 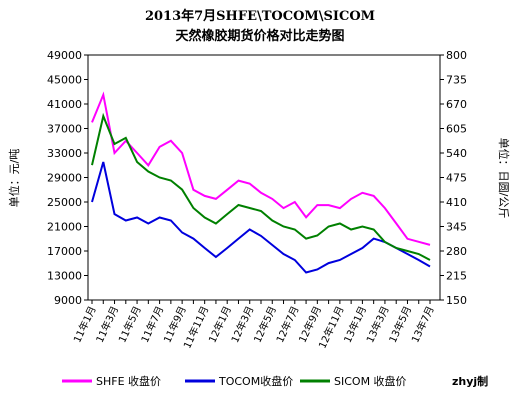 I want to click on y2-tick-label: 280, so click(x=456, y=251).